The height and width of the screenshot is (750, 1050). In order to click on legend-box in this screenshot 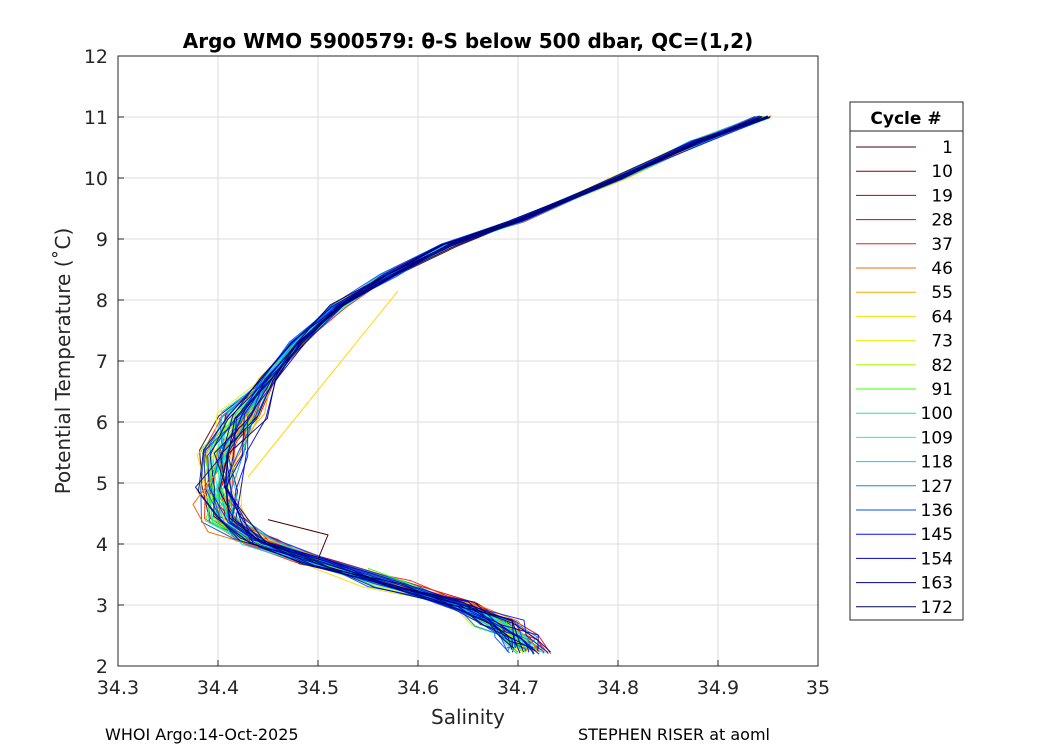, I will do `click(906, 361)`.